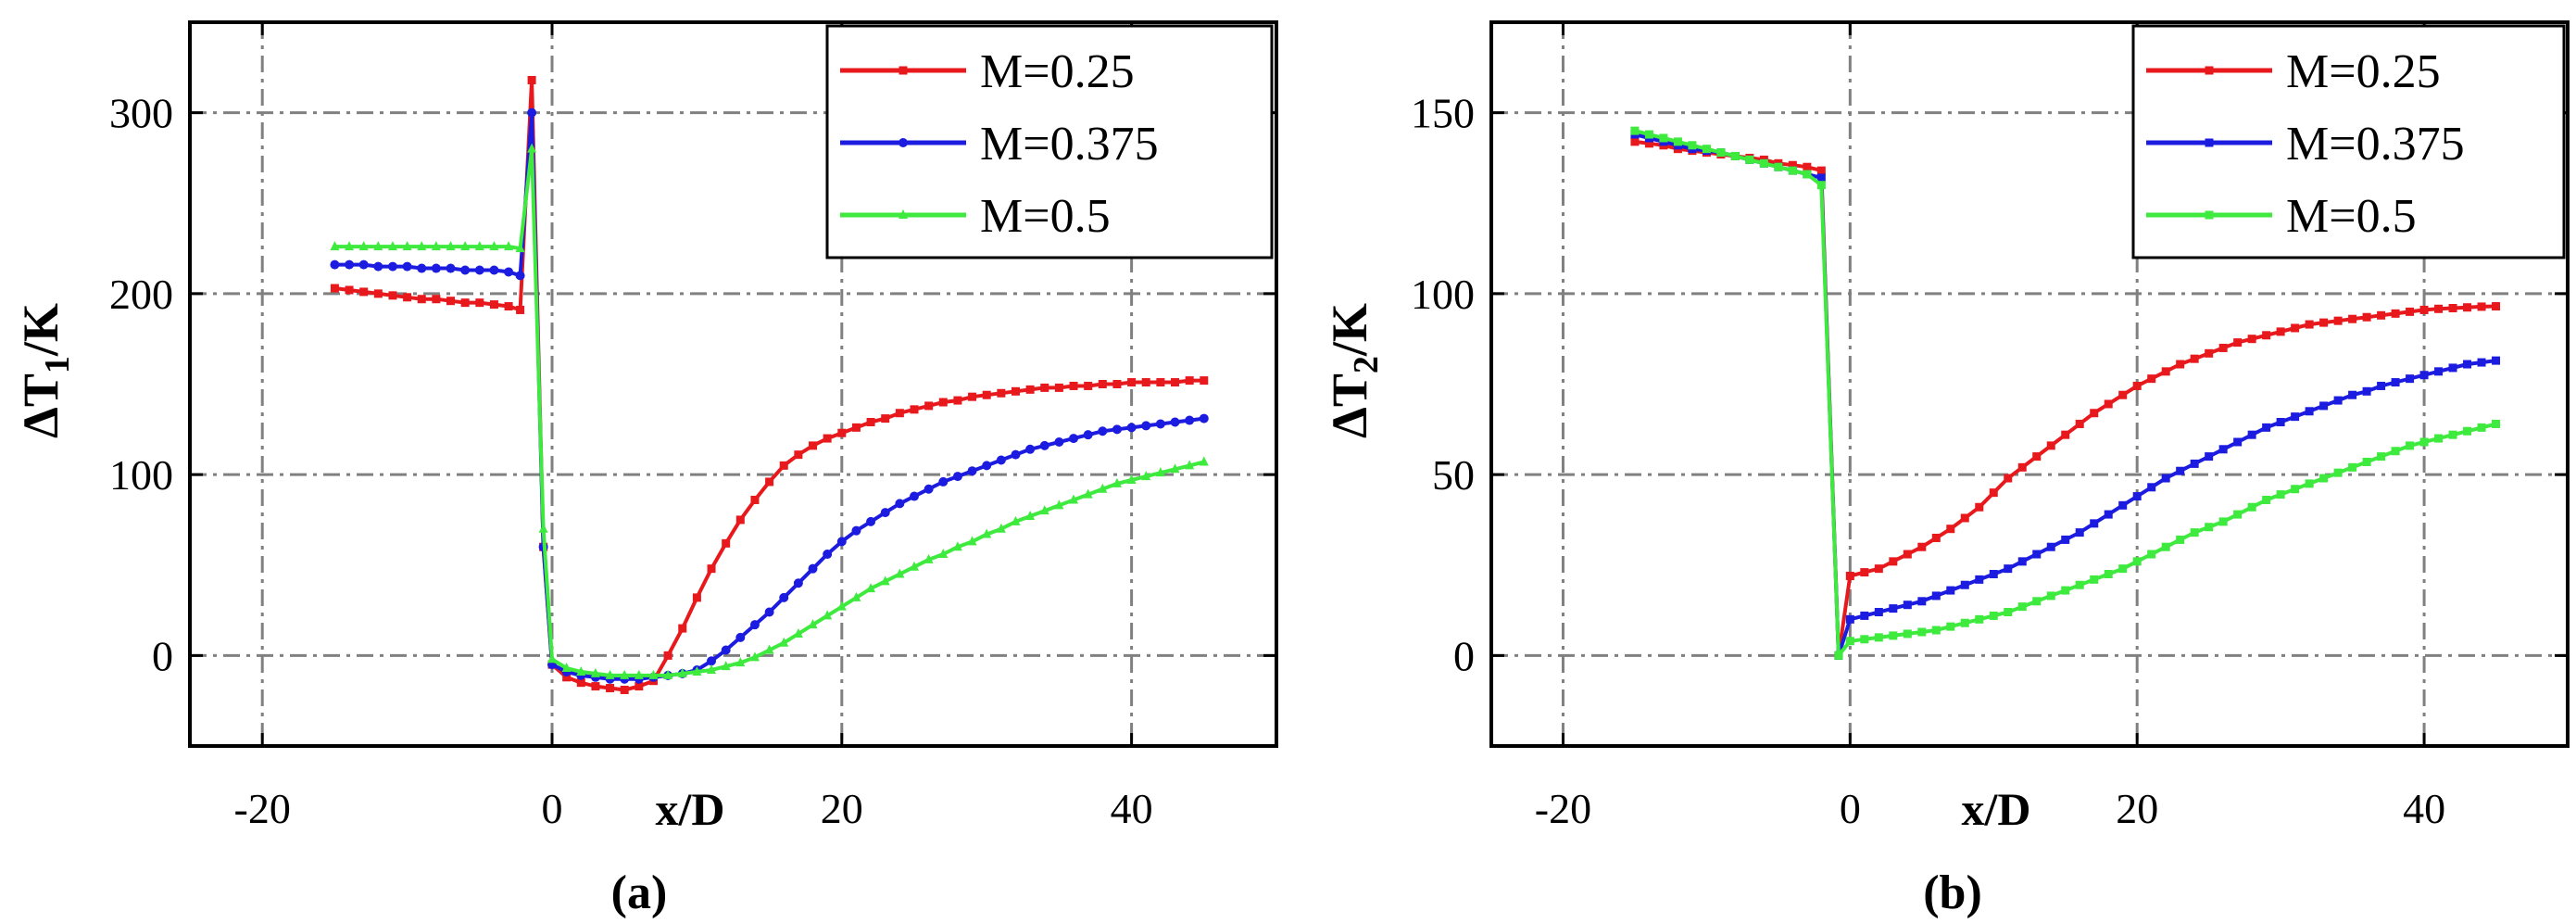 Image resolution: width=2576 pixels, height=923 pixels. What do you see at coordinates (2351, 216) in the screenshot?
I see `legend-label: M=0.5` at bounding box center [2351, 216].